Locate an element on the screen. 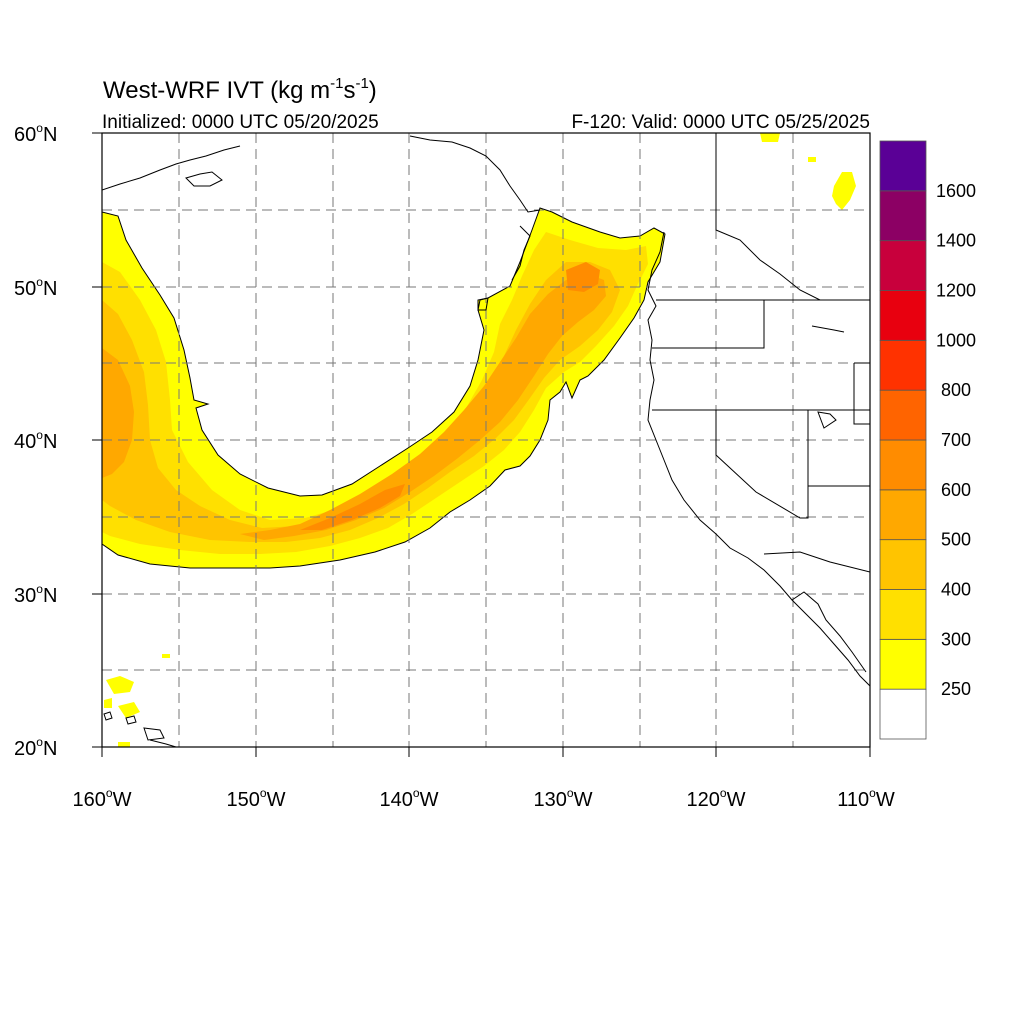 The width and height of the screenshot is (1024, 1024). colorbar-label: 600 is located at coordinates (956, 490).